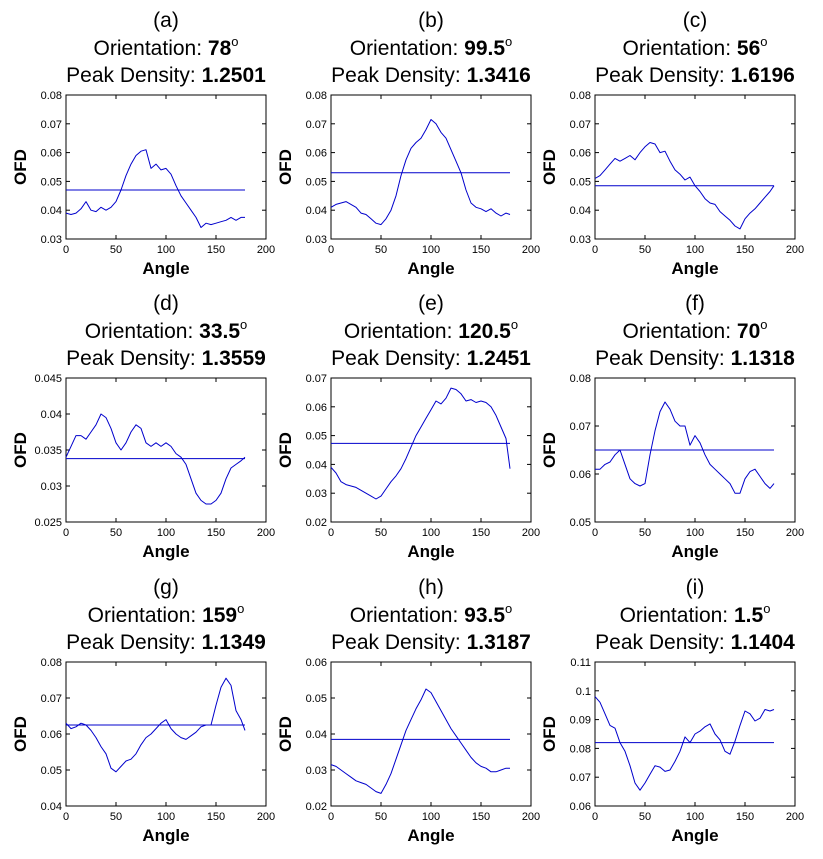 The image size is (823, 859). Describe the element at coordinates (499, 75) in the screenshot. I see `peak-density-value: 1.3416` at that location.